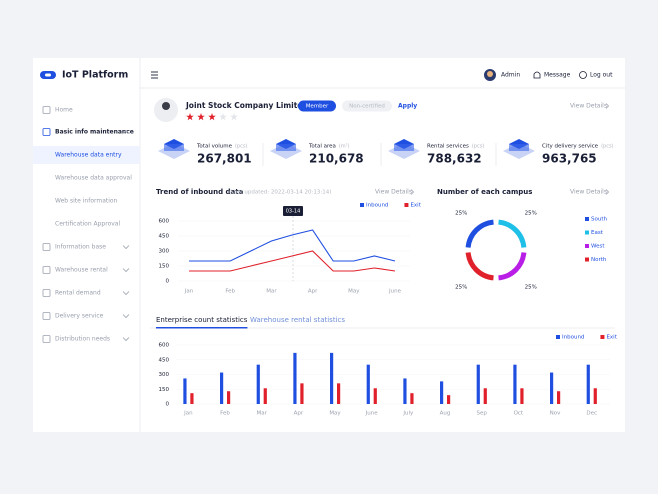 This screenshot has height=494, width=658. Describe the element at coordinates (80, 247) in the screenshot. I see `menu-item: Information base` at that location.